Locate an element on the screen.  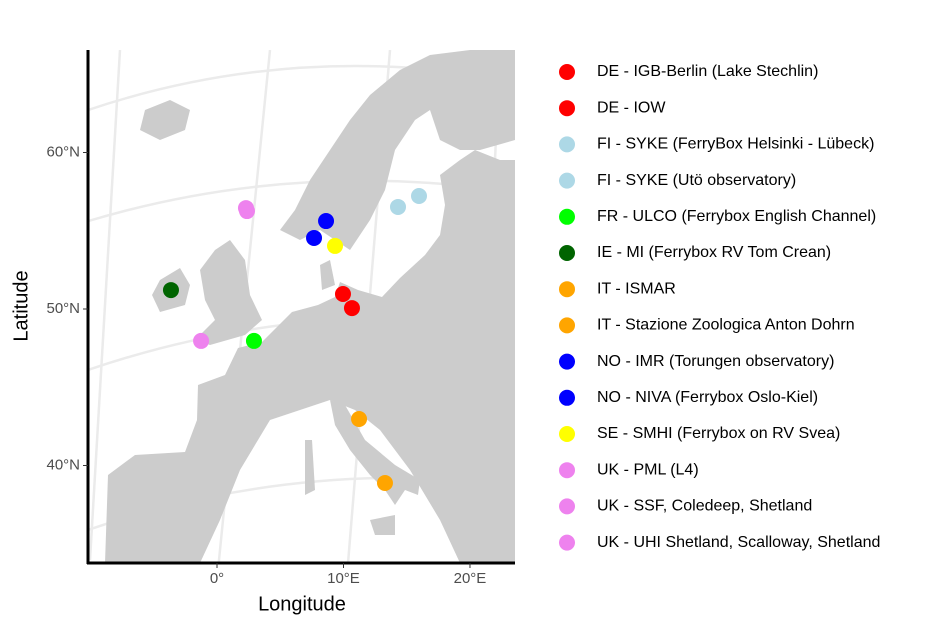
legend-label: UK - UHI Shetland, Scalloway, Shetland is located at coordinates (738, 542).